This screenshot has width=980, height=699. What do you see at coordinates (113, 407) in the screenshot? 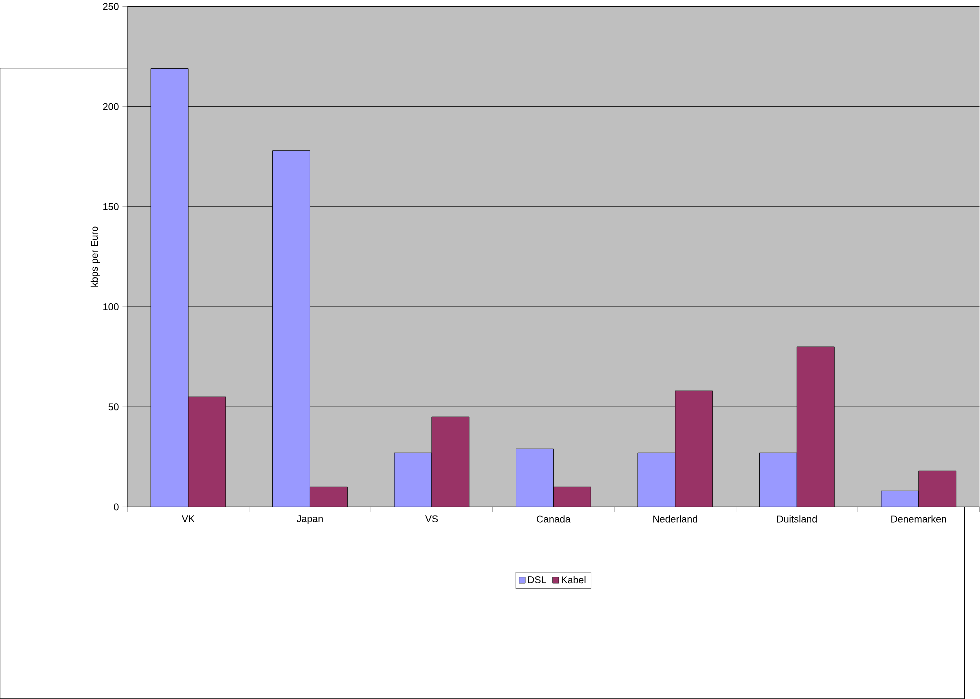
I see `y-tick-label: 50` at bounding box center [113, 407].